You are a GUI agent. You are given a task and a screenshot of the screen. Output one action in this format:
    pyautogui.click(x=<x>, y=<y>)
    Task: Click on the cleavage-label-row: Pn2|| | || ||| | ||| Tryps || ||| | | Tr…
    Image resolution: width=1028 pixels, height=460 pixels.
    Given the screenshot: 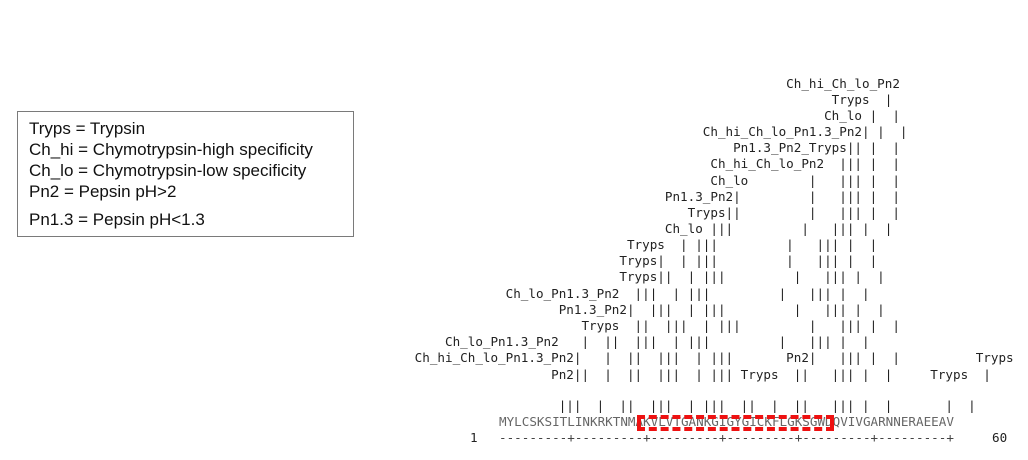 What is the action you would take?
    pyautogui.click(x=672, y=374)
    